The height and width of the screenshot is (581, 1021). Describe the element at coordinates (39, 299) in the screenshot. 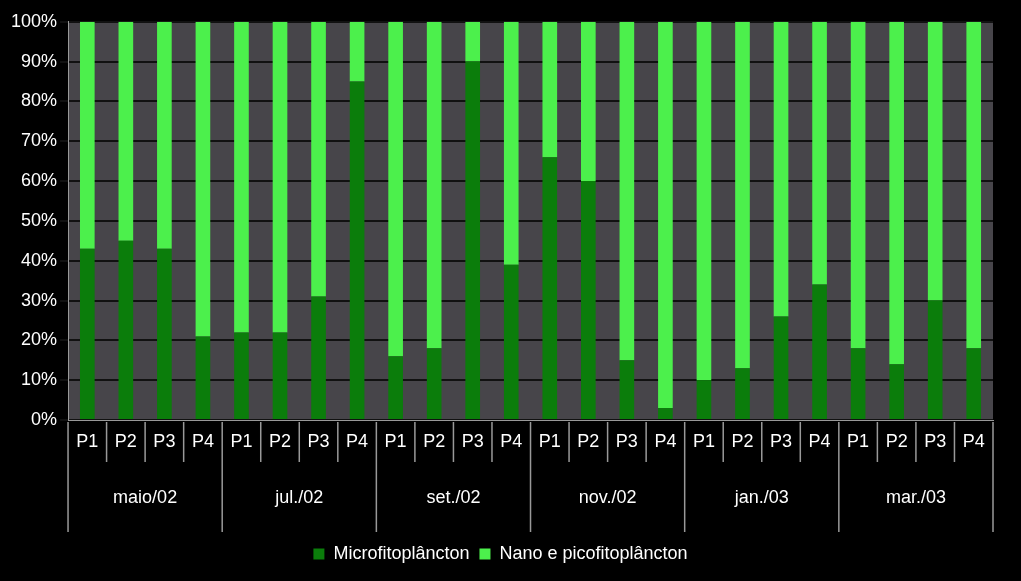

I see `y-tick-label: 30%` at that location.